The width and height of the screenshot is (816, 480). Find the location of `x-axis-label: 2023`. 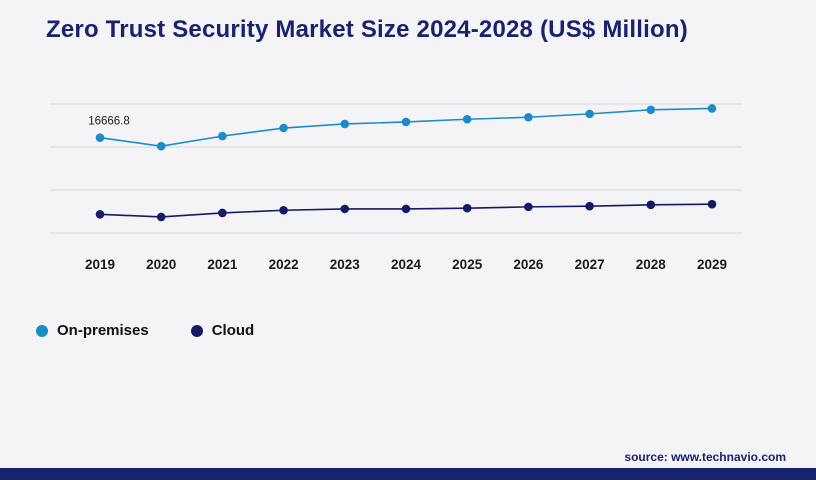

x-axis-label: 2023 is located at coordinates (345, 264).